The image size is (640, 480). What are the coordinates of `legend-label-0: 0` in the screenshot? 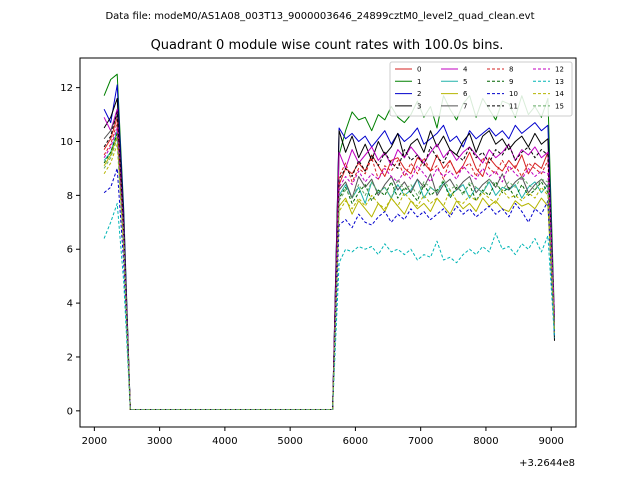 It's located at (419, 70).